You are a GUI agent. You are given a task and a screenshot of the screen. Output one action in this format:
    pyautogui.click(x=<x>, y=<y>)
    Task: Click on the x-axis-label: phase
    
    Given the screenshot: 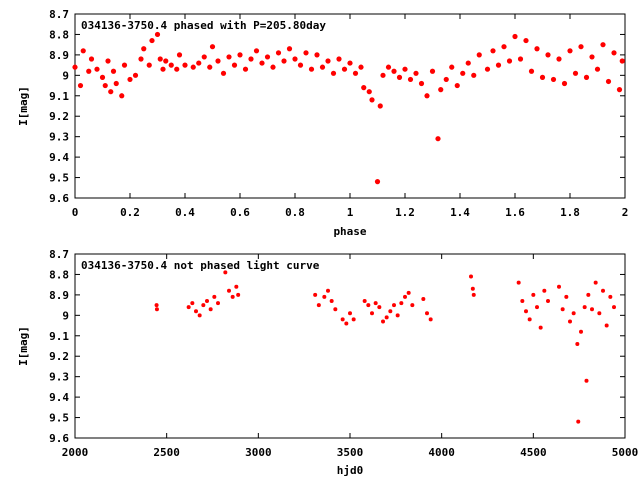 What is the action you would take?
    pyautogui.click(x=349, y=231)
    